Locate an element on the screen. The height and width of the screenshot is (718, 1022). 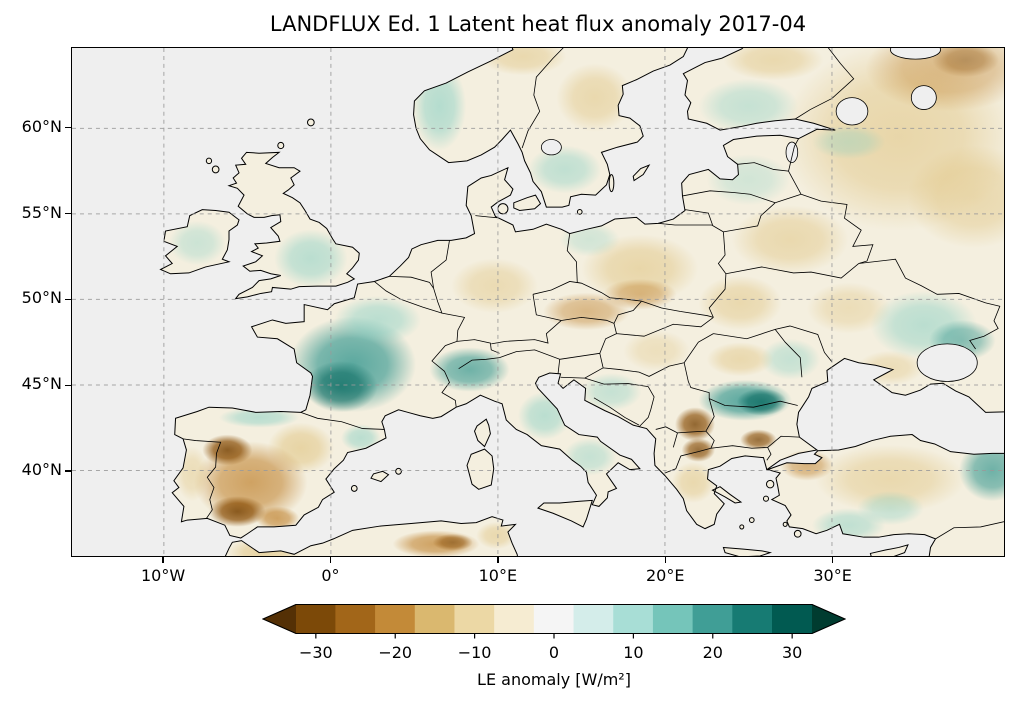
colorbar-tick-label: 10 is located at coordinates (633, 652).